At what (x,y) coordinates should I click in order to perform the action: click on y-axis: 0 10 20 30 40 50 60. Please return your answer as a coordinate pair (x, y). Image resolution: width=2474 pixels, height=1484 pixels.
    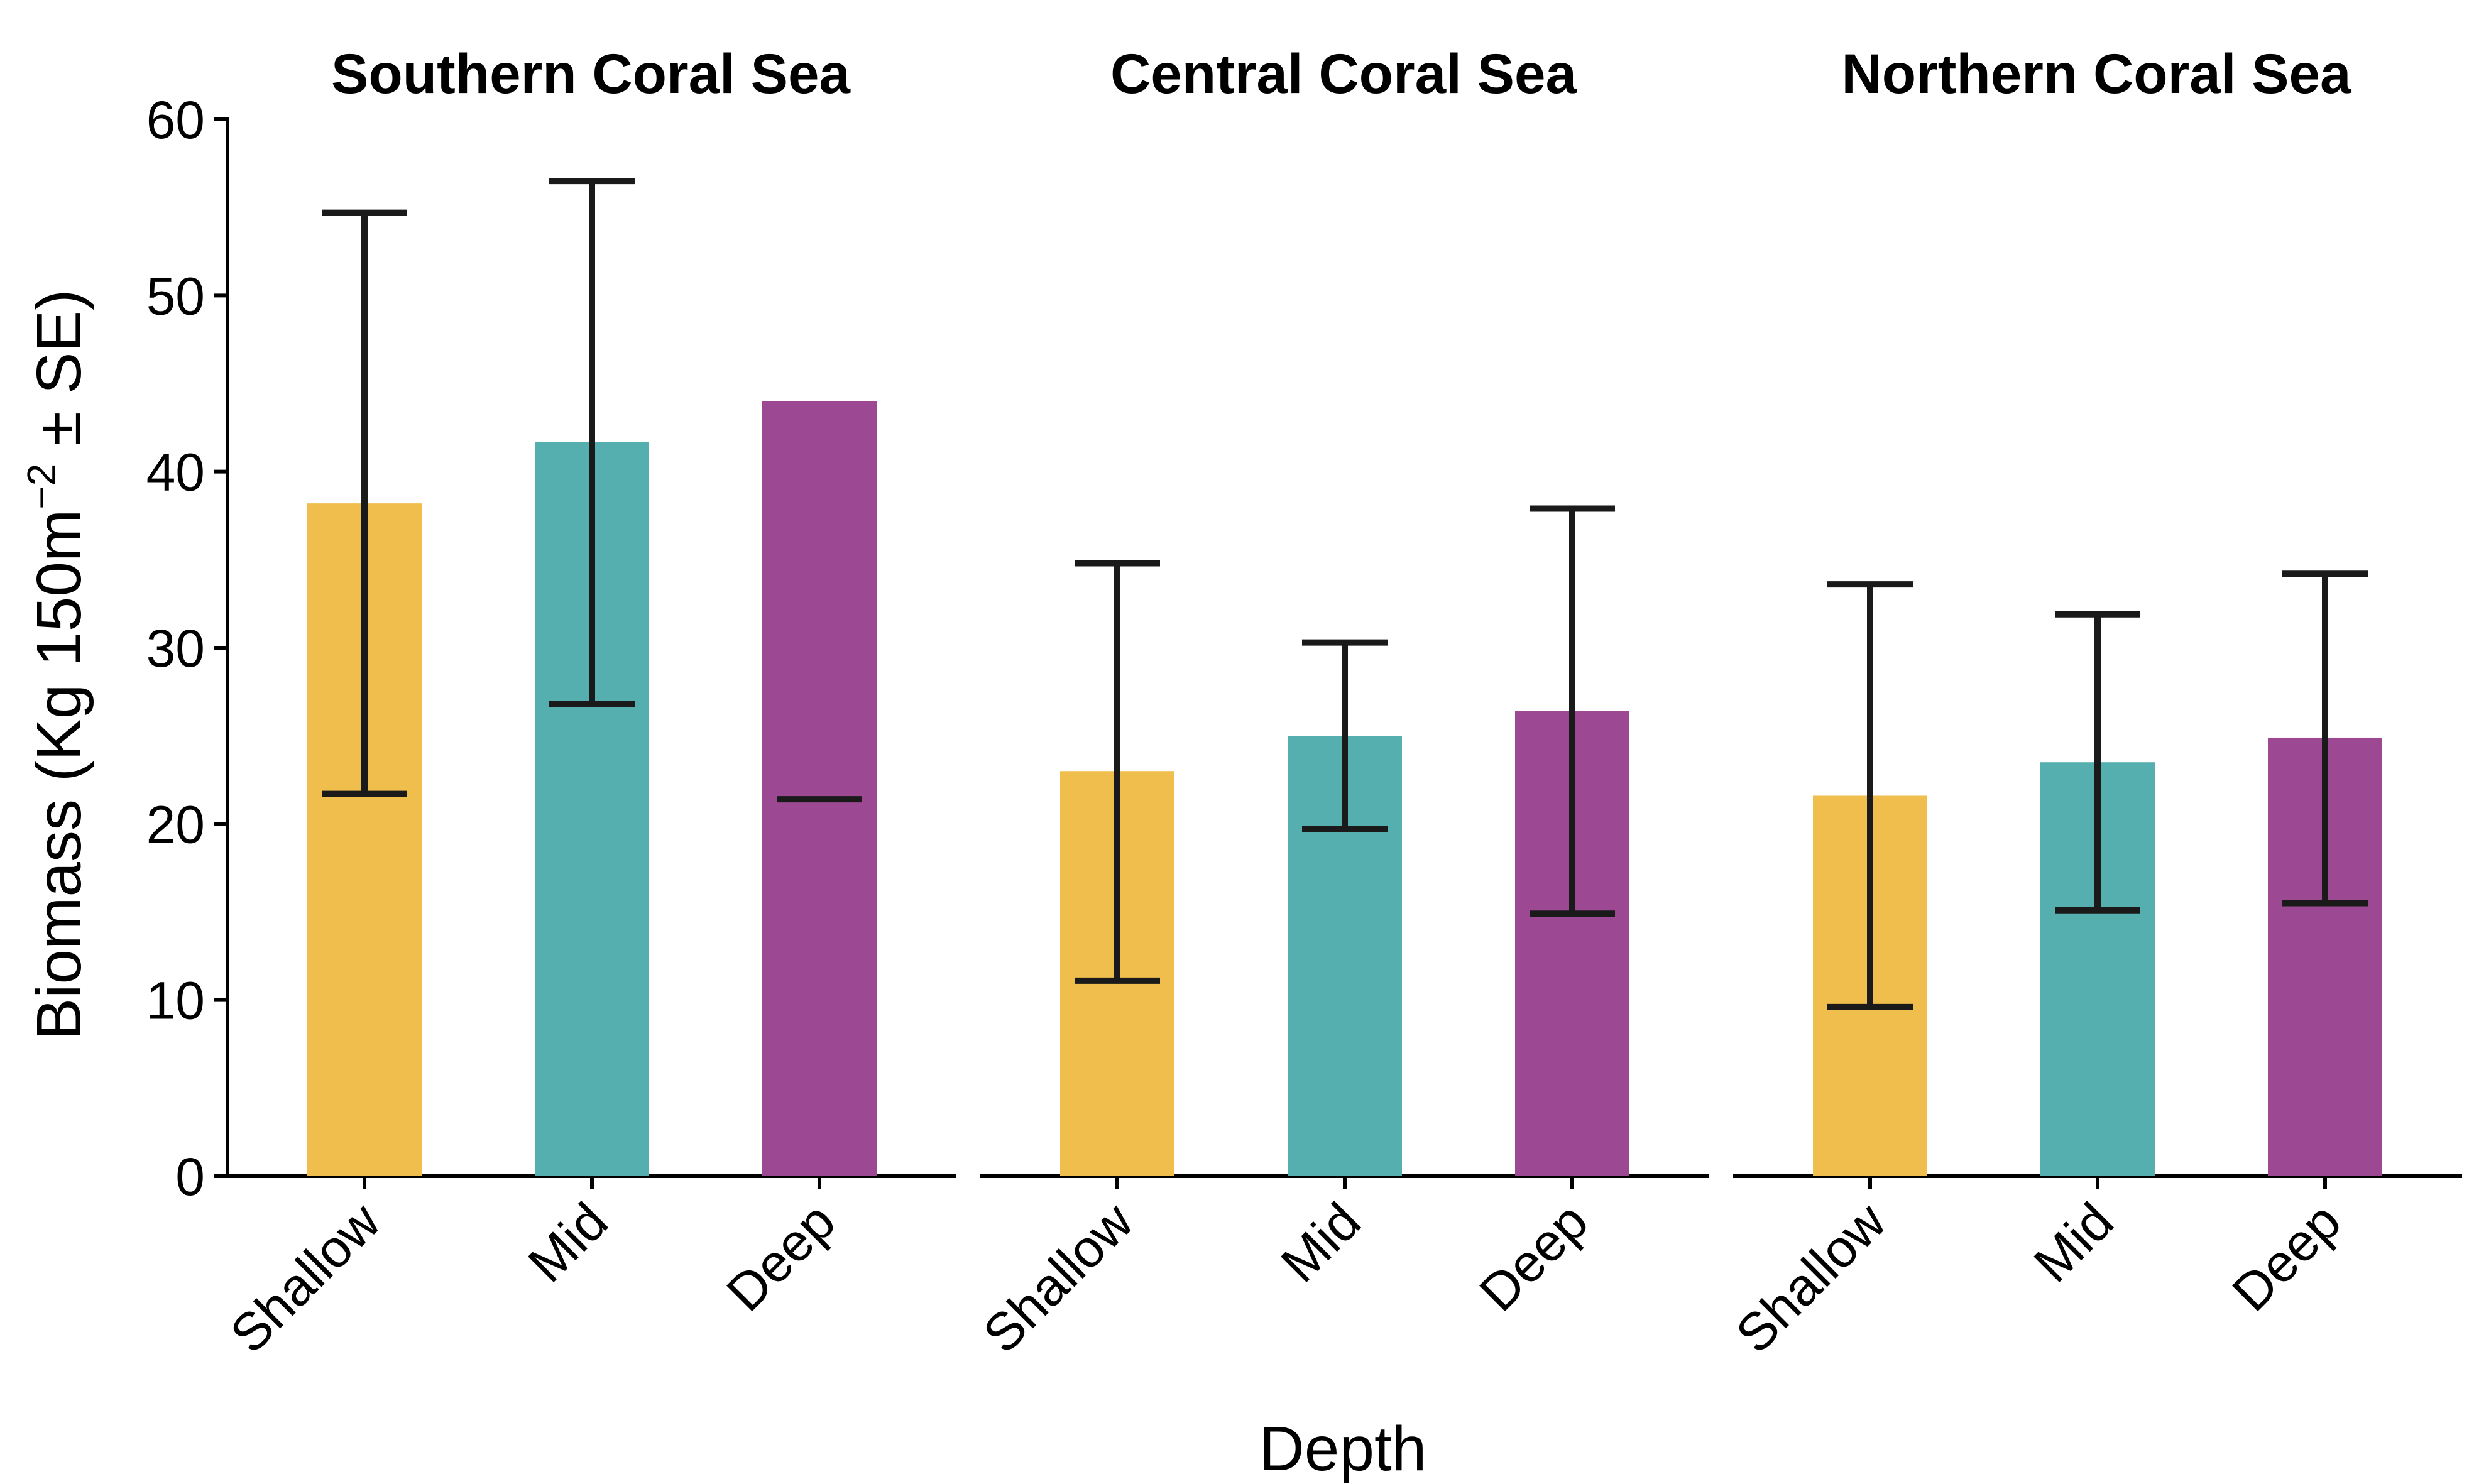
    Looking at the image, I should click on (187, 648).